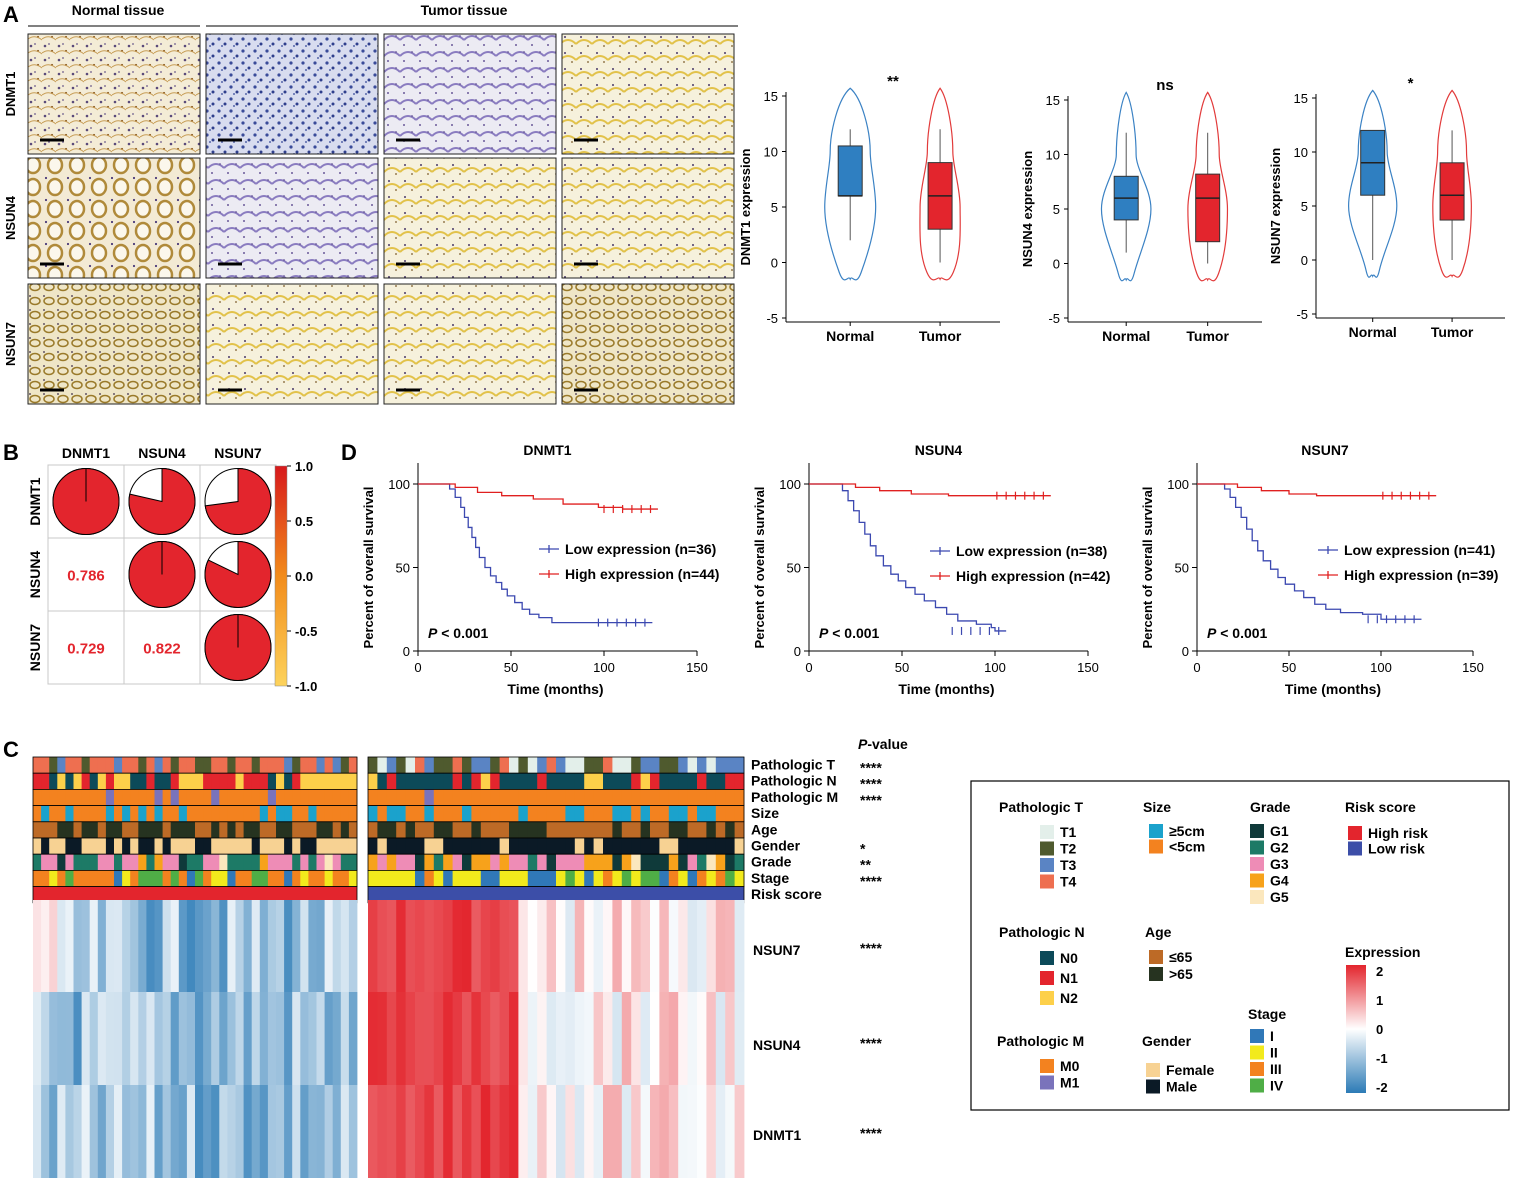  I want to click on y-tick-label: -5, so click(772, 318).